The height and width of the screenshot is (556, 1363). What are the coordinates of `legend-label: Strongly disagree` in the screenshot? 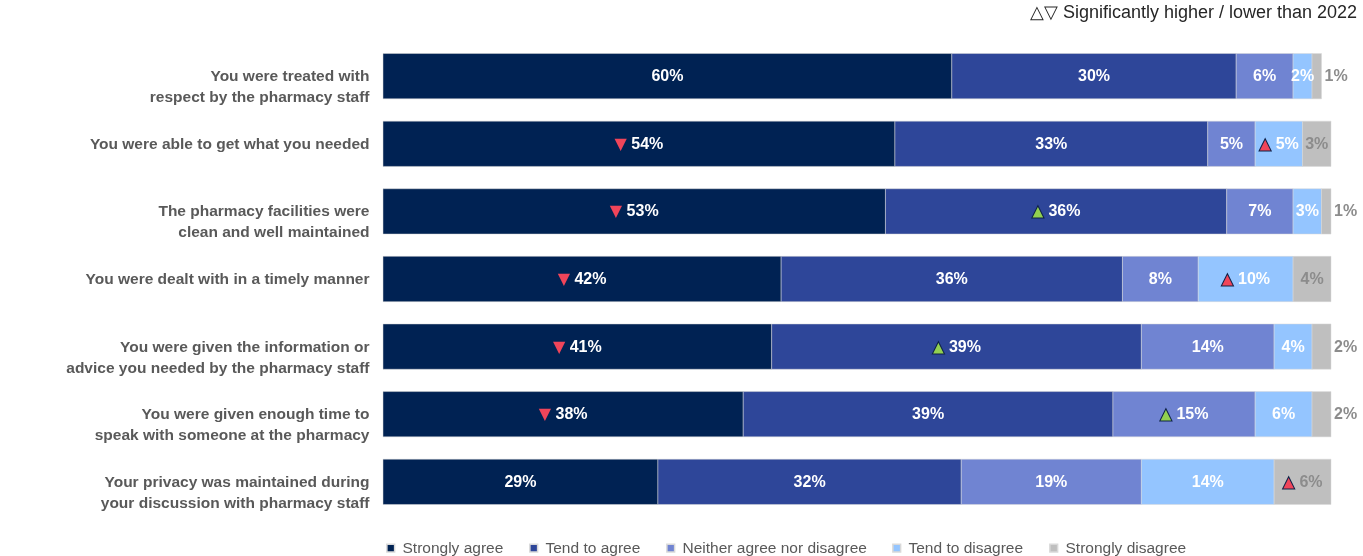 It's located at (1126, 547).